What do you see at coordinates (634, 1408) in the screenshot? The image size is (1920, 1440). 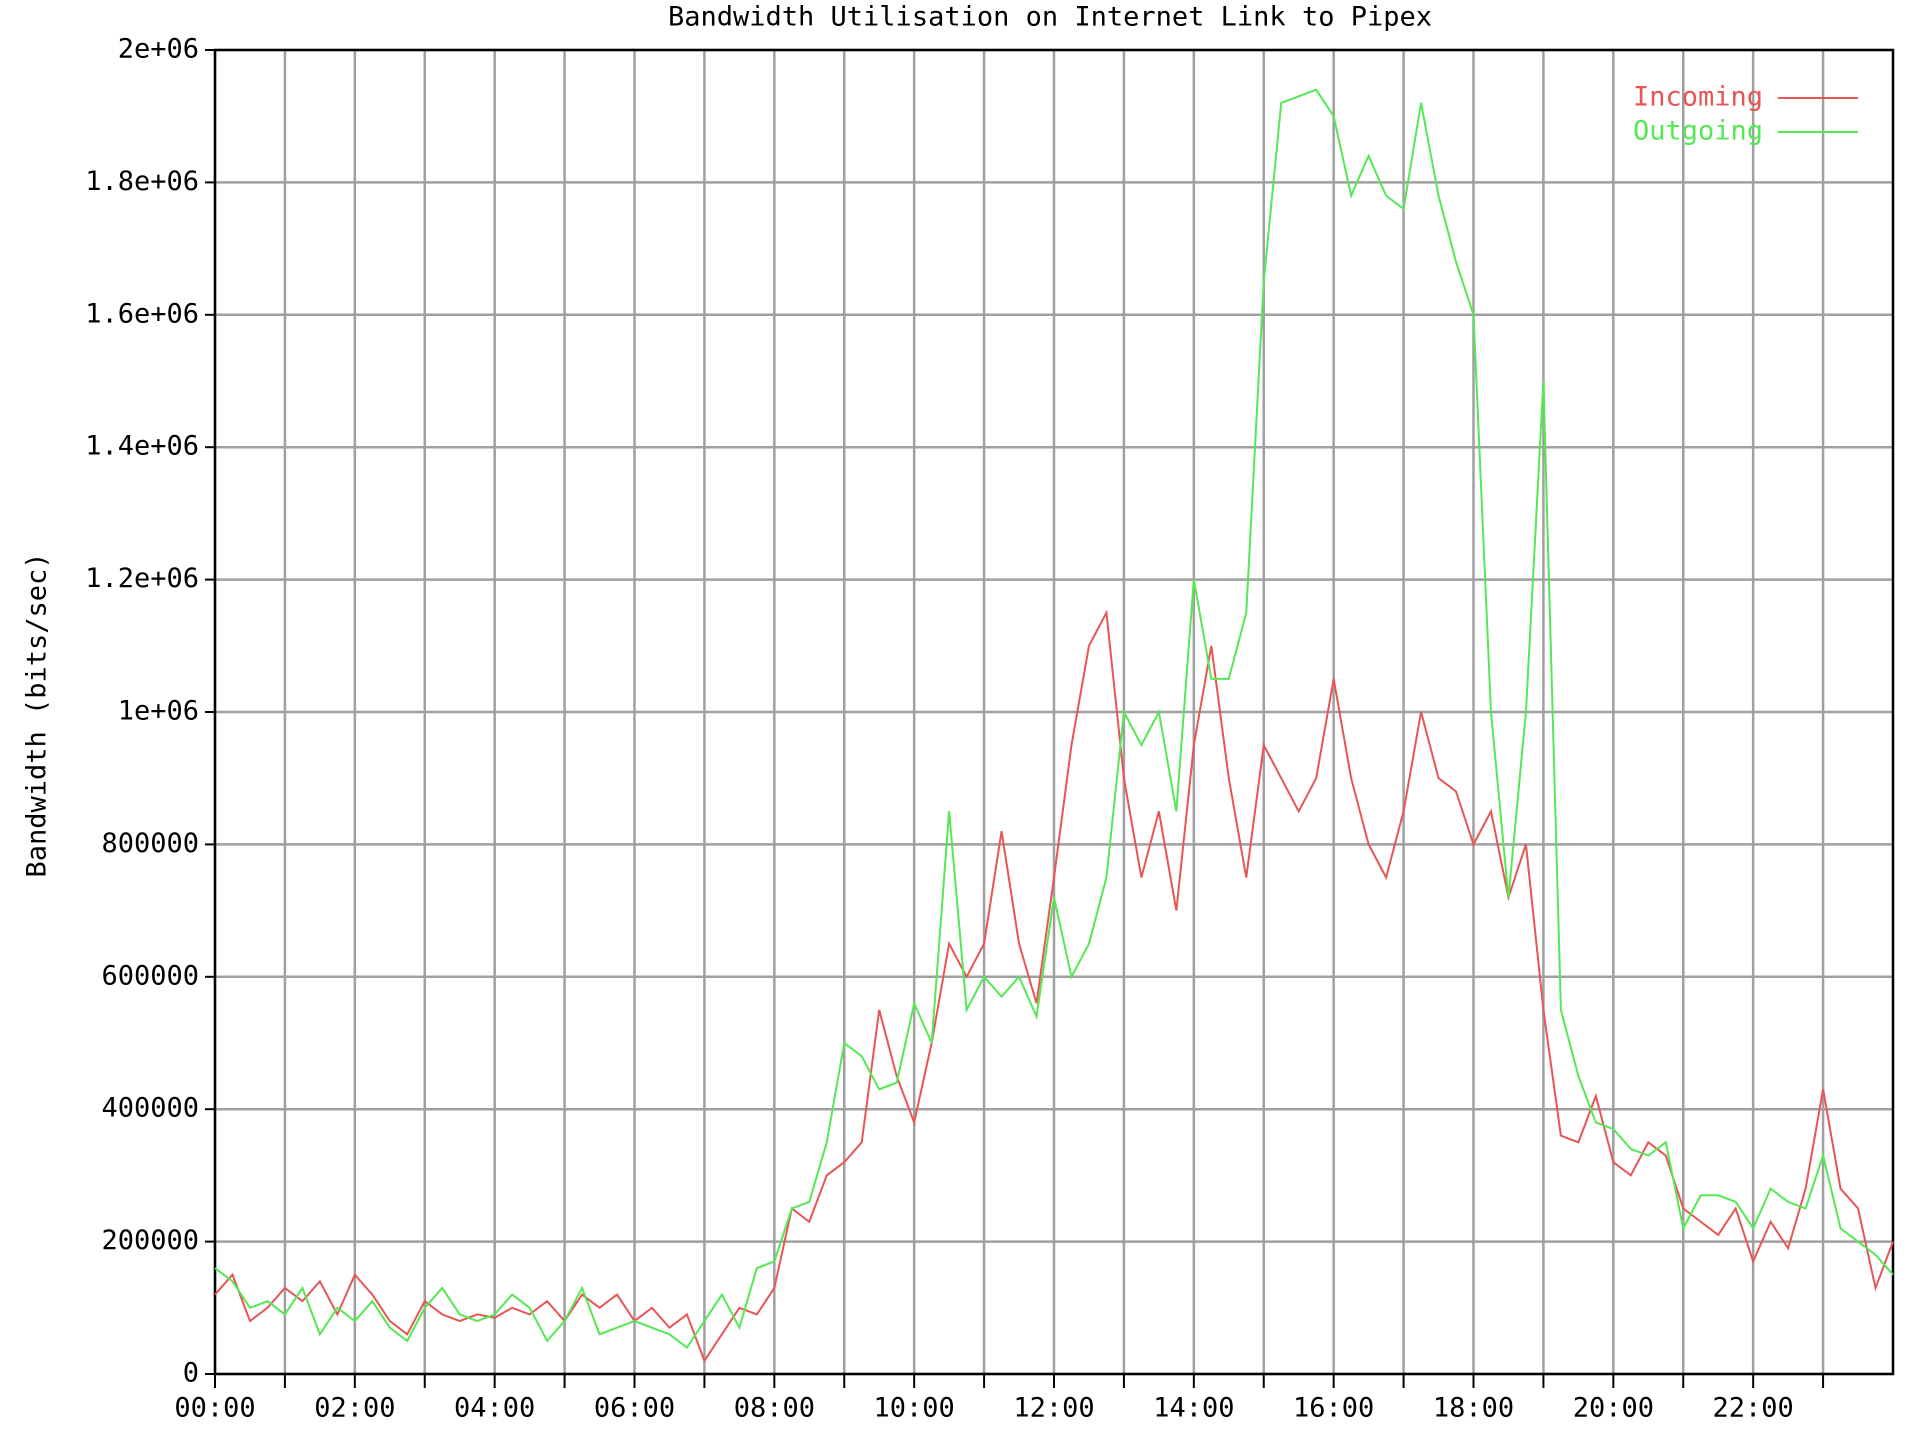 I see `x-tick-label: 06:00` at bounding box center [634, 1408].